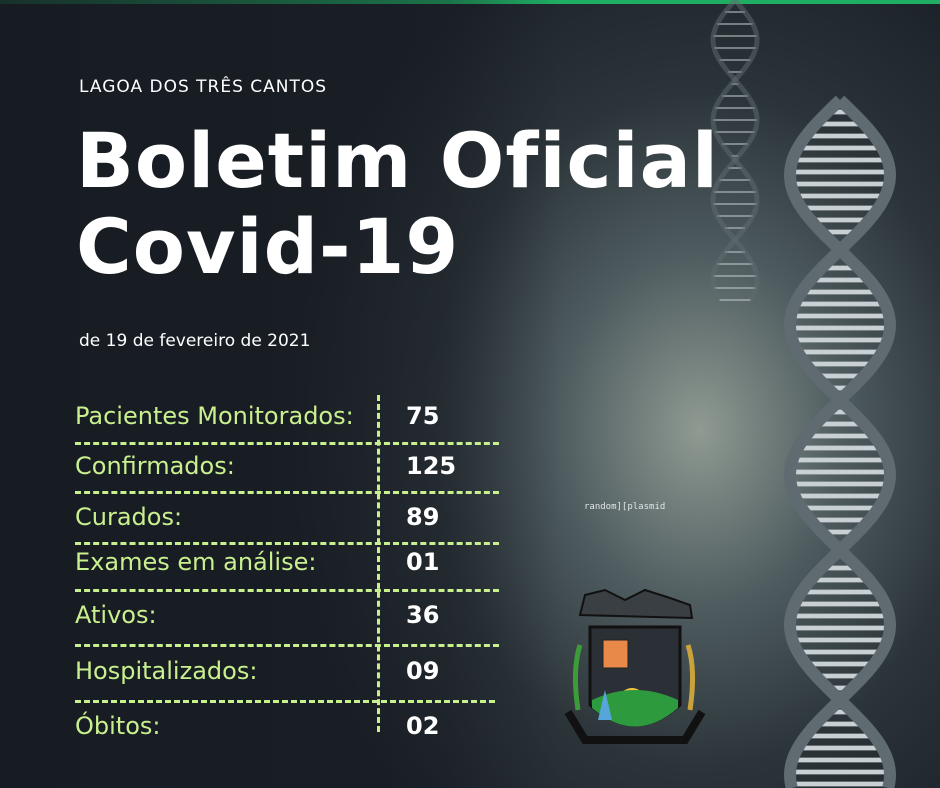 This screenshot has height=788, width=940. Describe the element at coordinates (260, 732) in the screenshot. I see `stat-row: Óbitos: 02` at that location.